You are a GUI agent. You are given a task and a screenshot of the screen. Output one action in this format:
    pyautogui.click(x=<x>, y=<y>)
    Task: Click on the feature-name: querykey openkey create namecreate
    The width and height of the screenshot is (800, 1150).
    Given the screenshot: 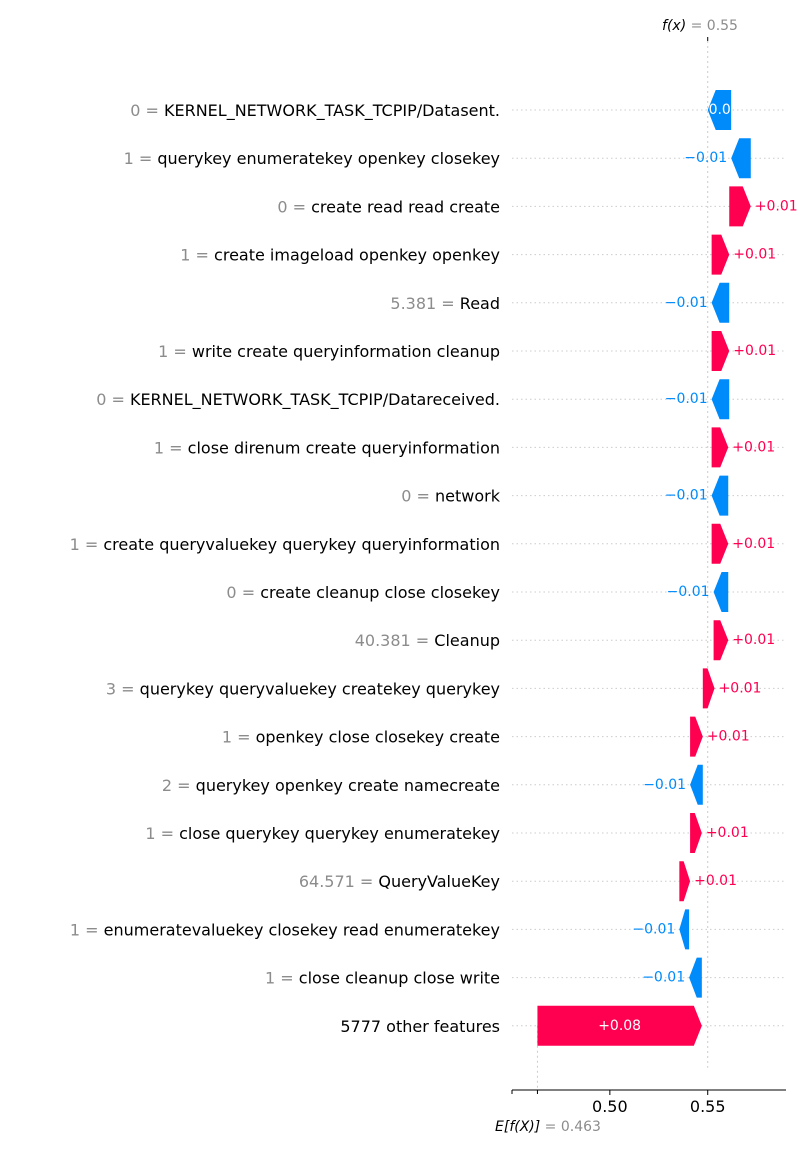 What is the action you would take?
    pyautogui.click(x=348, y=784)
    